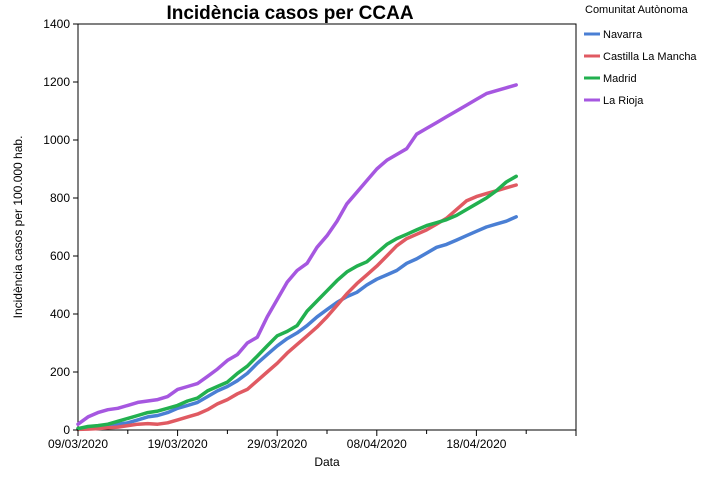  What do you see at coordinates (56, 24) in the screenshot?
I see `y-tick-label: 1400` at bounding box center [56, 24].